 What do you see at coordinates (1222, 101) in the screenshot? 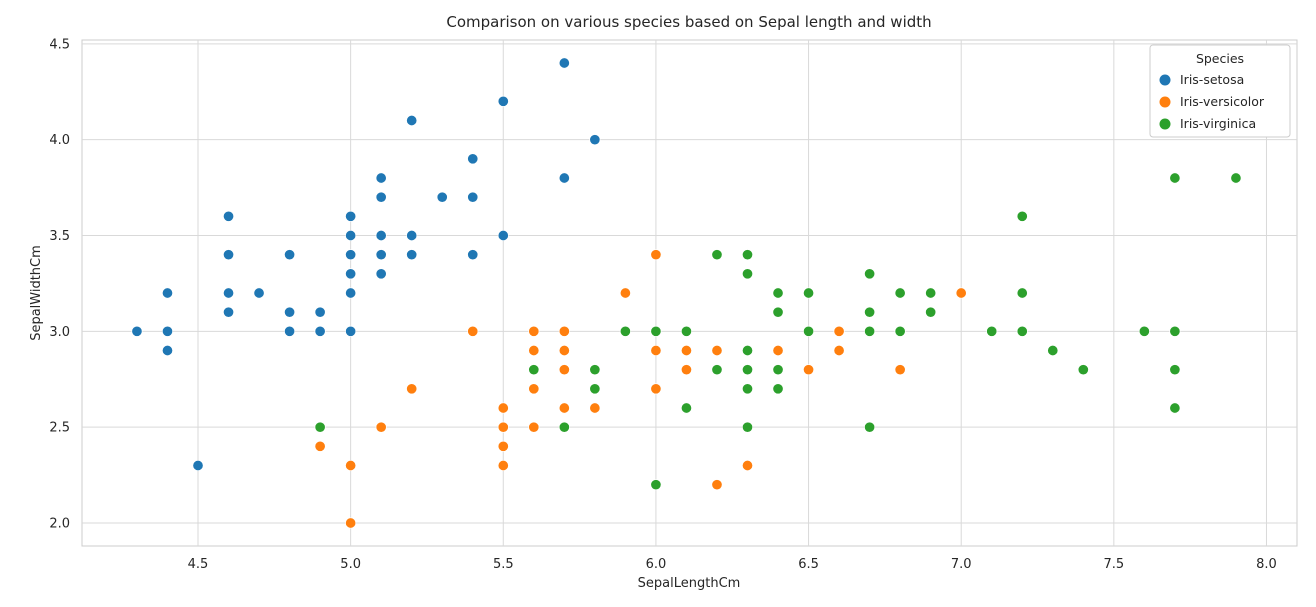
I see `legend-label-versicolor: Iris-versicolor` at bounding box center [1222, 101].